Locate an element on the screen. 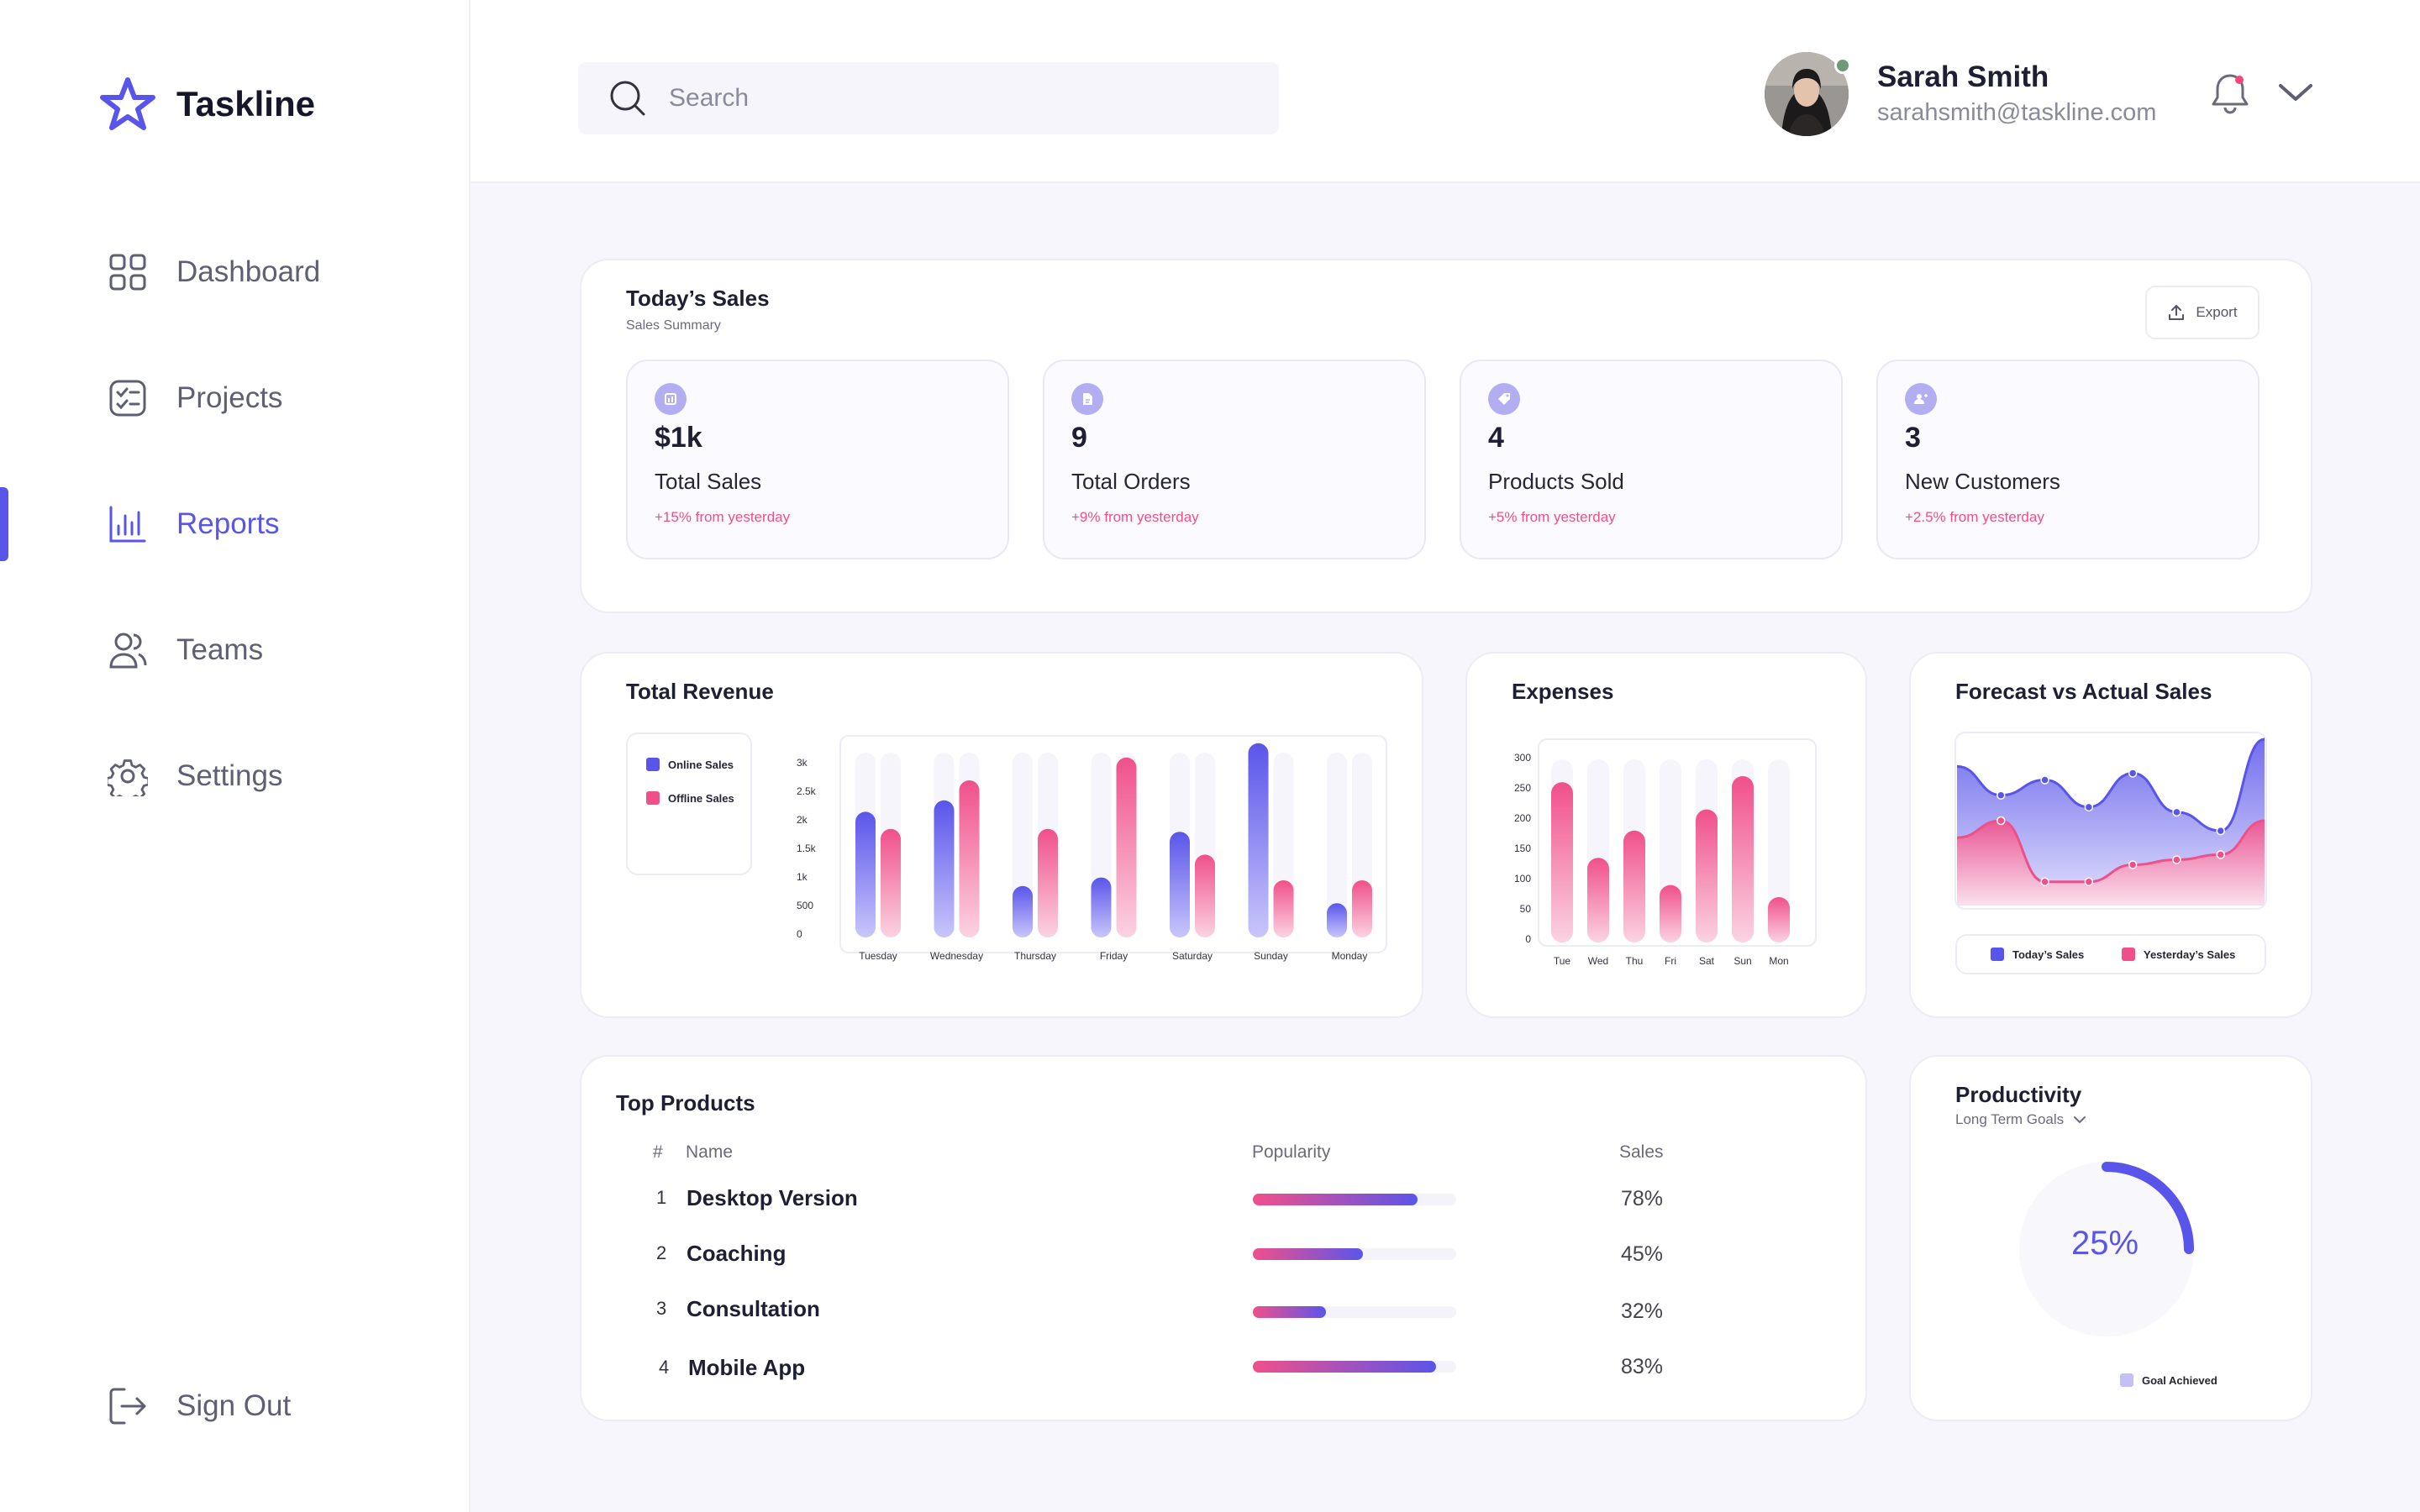 This screenshot has height=1512, width=2420. legend-item-todays-sales: Today’s Sales is located at coordinates (2038, 954).